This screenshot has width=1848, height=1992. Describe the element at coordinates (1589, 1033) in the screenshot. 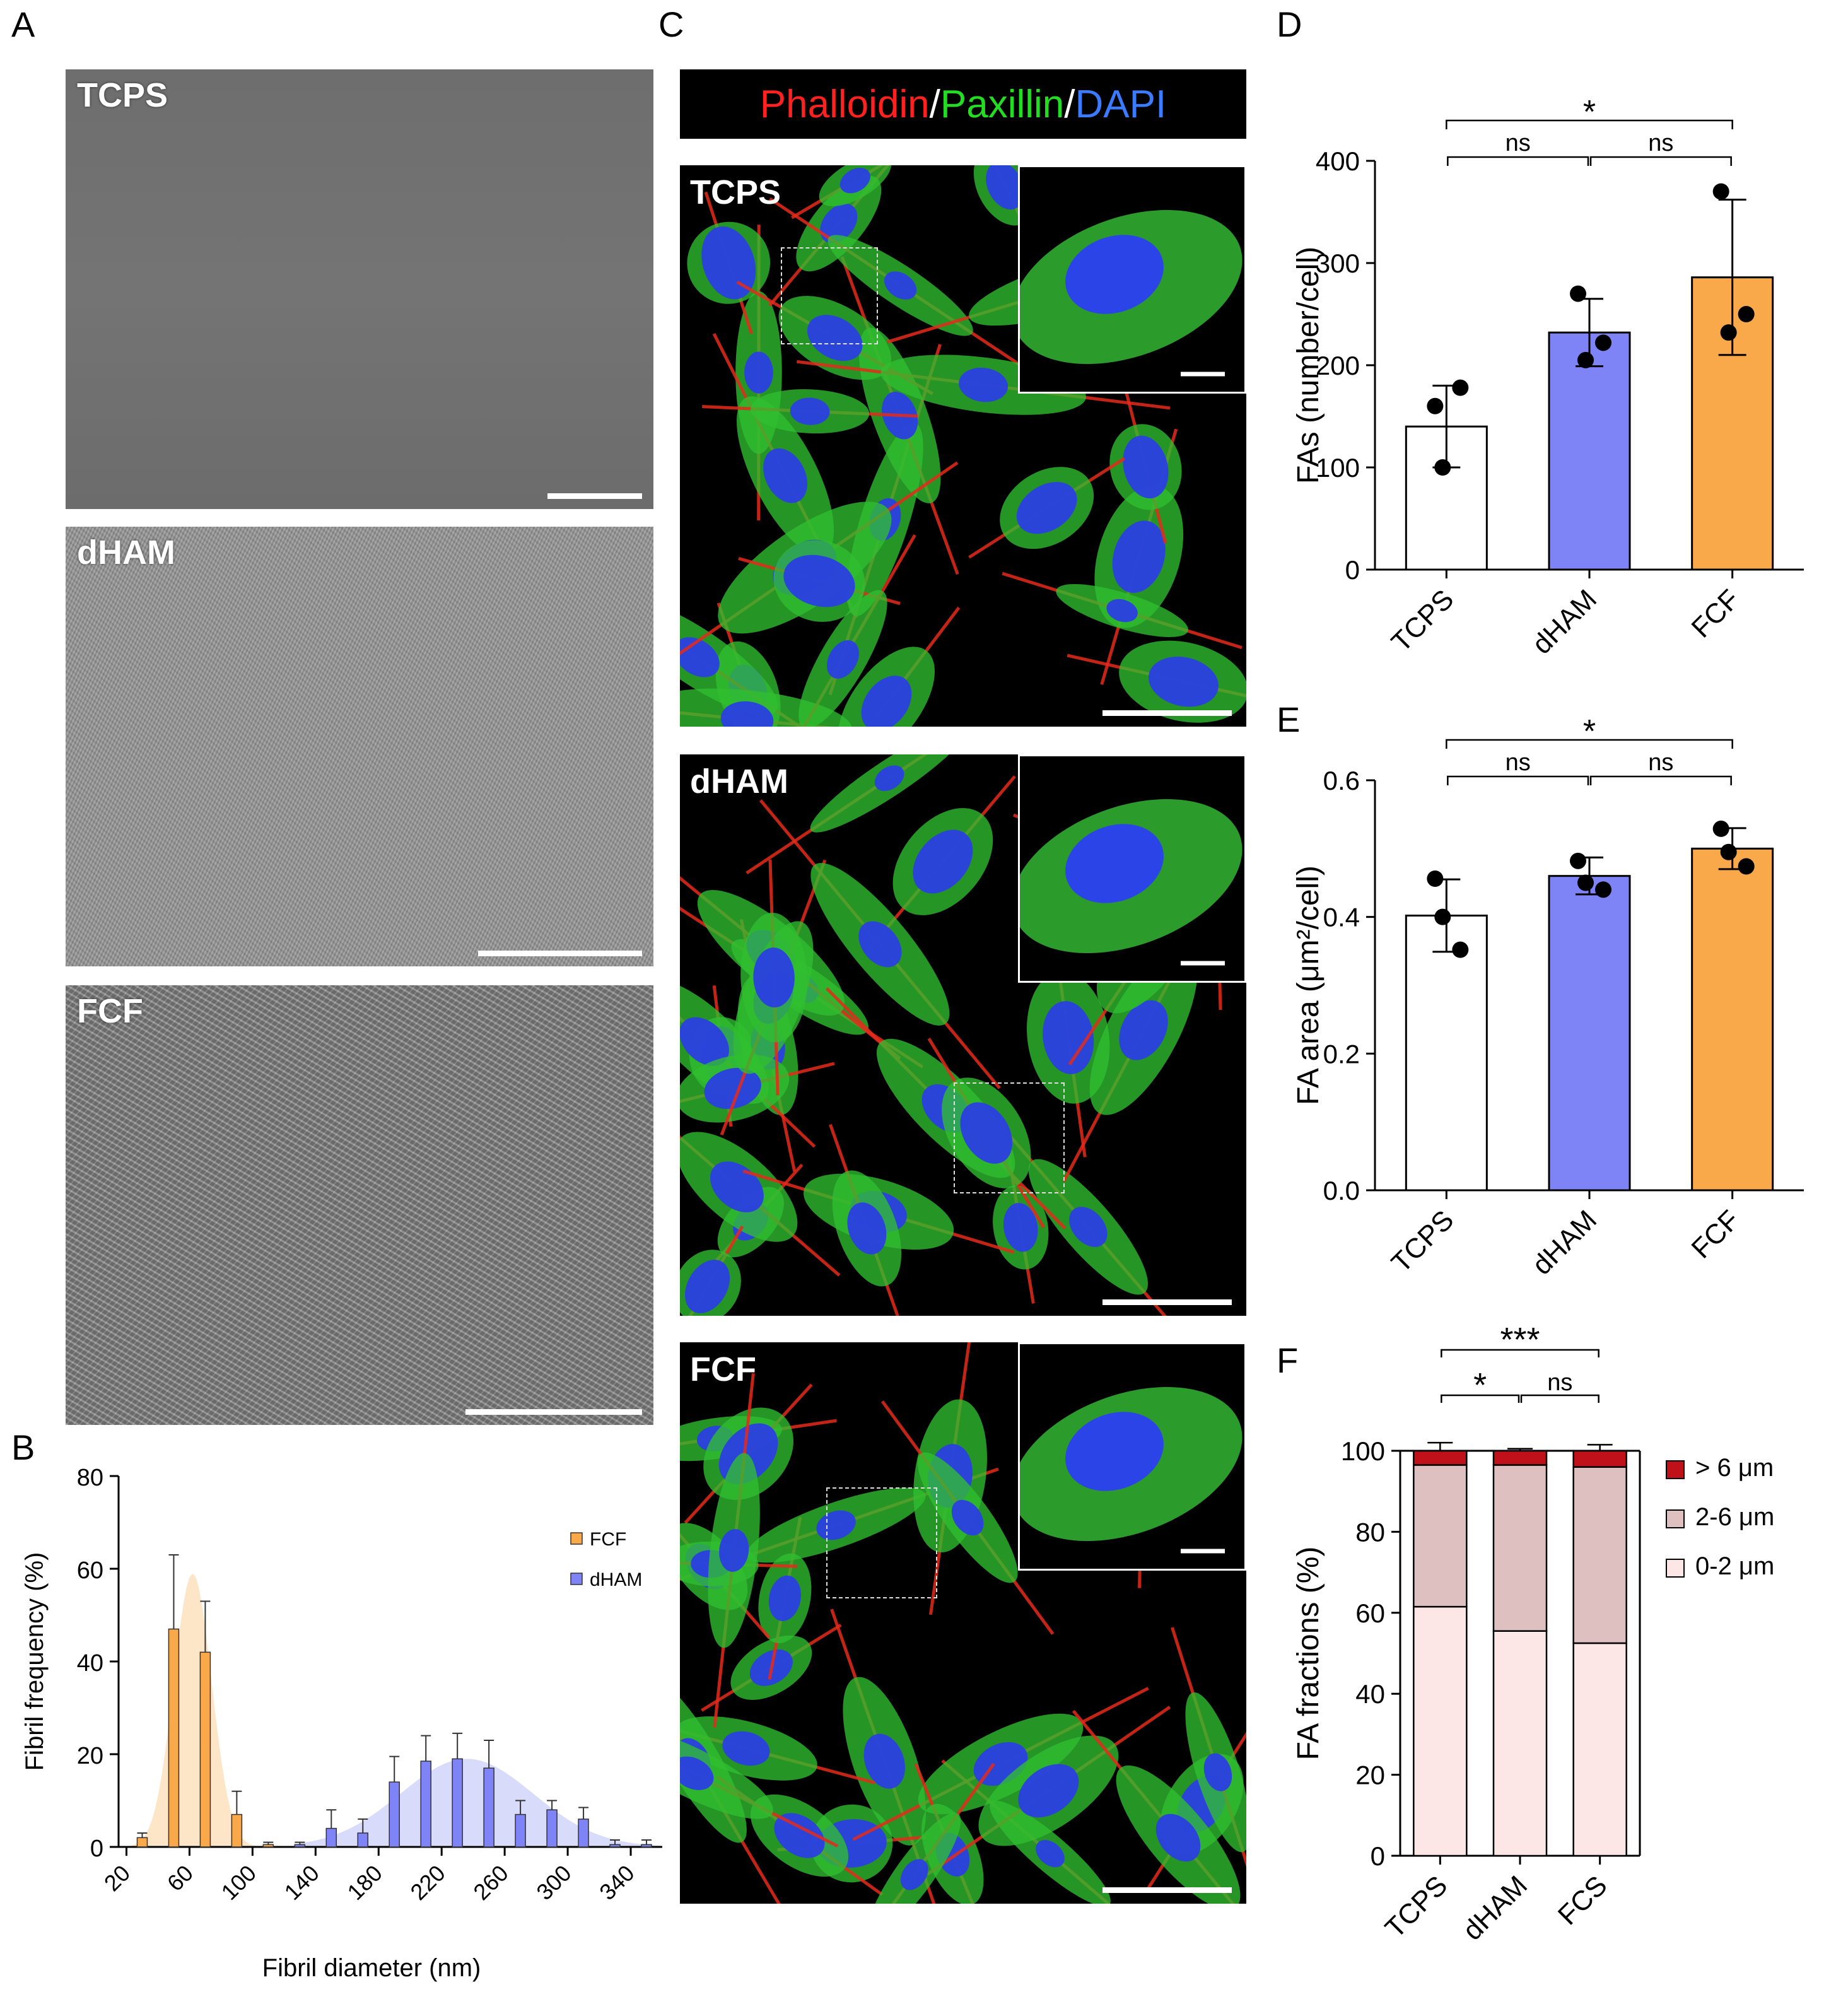

I see `bar-dham` at that location.